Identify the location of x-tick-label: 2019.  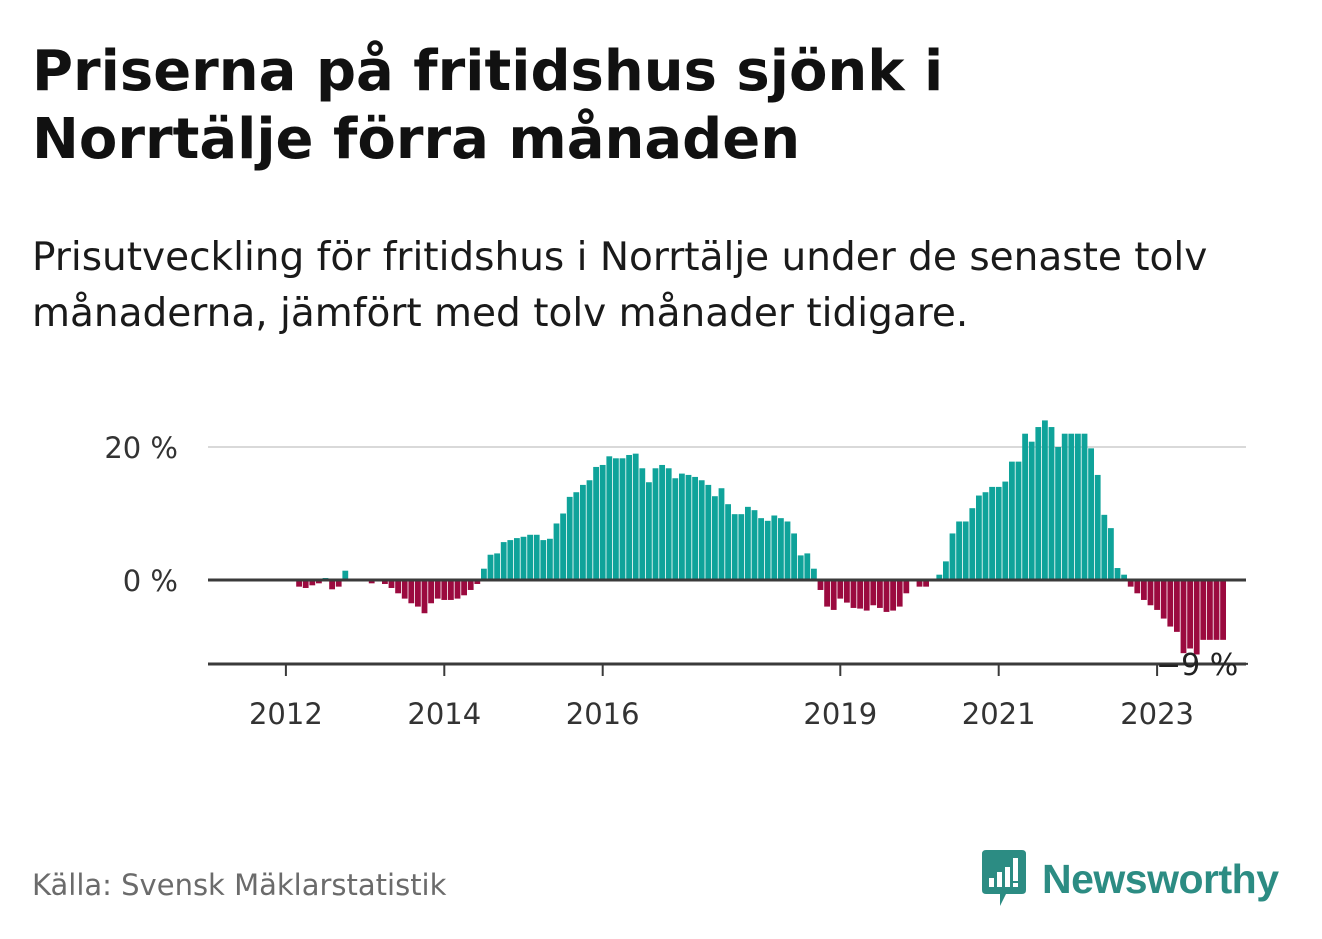
(840, 714).